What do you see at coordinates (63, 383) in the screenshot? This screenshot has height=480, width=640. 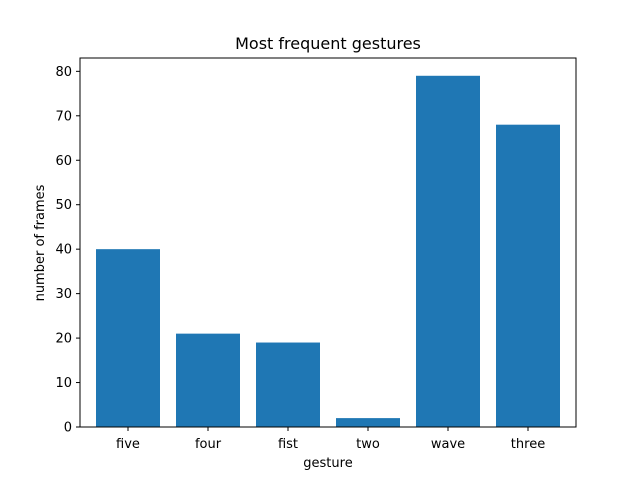 I see `y-tick-label: 10` at bounding box center [63, 383].